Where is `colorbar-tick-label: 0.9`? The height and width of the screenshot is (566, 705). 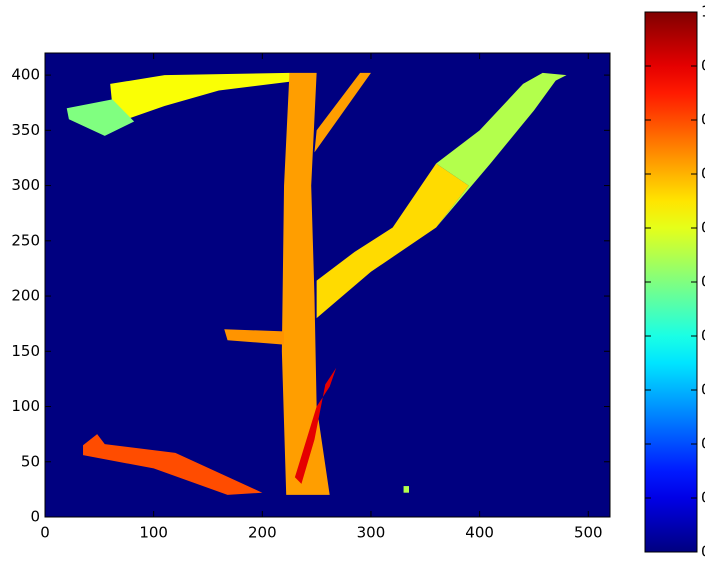 colorbar-tick-label: 0.9 is located at coordinates (703, 66).